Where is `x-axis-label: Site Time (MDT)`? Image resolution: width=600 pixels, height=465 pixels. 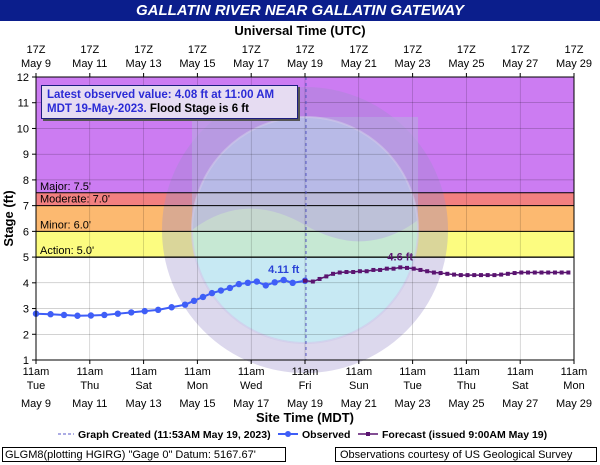
x-axis-label: Site Time (MDT) is located at coordinates (305, 417).